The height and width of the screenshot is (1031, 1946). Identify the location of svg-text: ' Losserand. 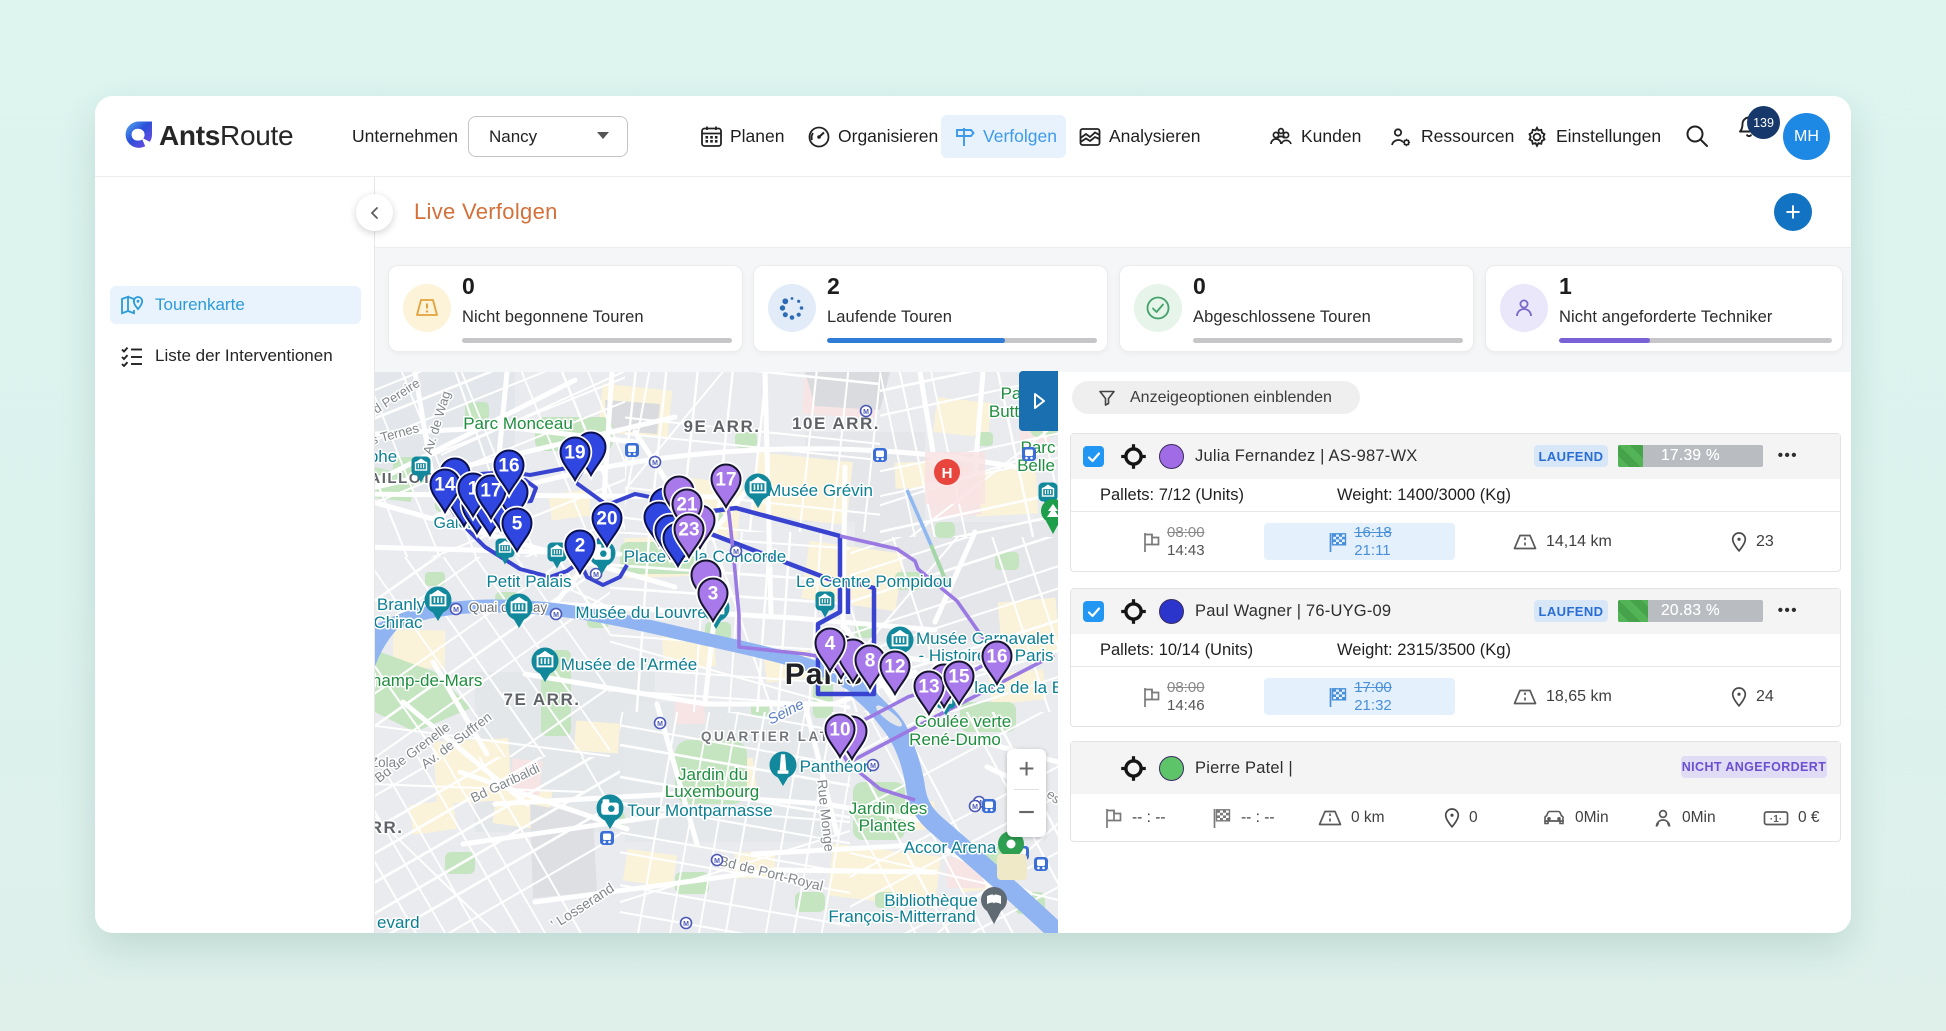
(582, 906).